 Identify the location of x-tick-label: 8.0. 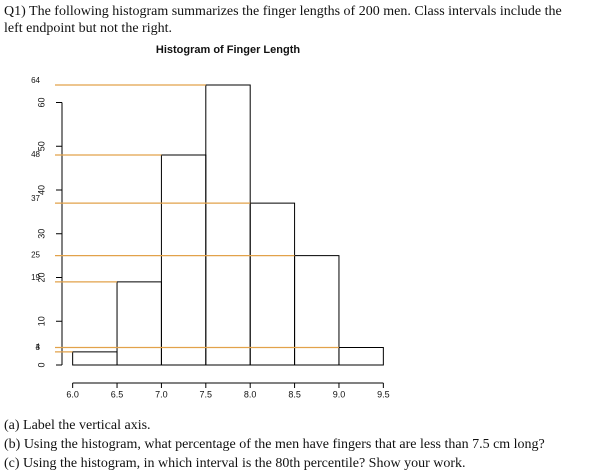
(250, 394).